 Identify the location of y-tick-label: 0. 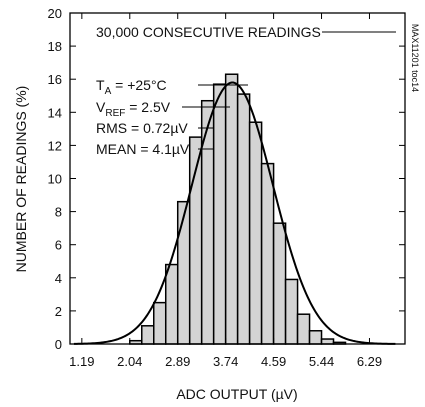
(58, 344).